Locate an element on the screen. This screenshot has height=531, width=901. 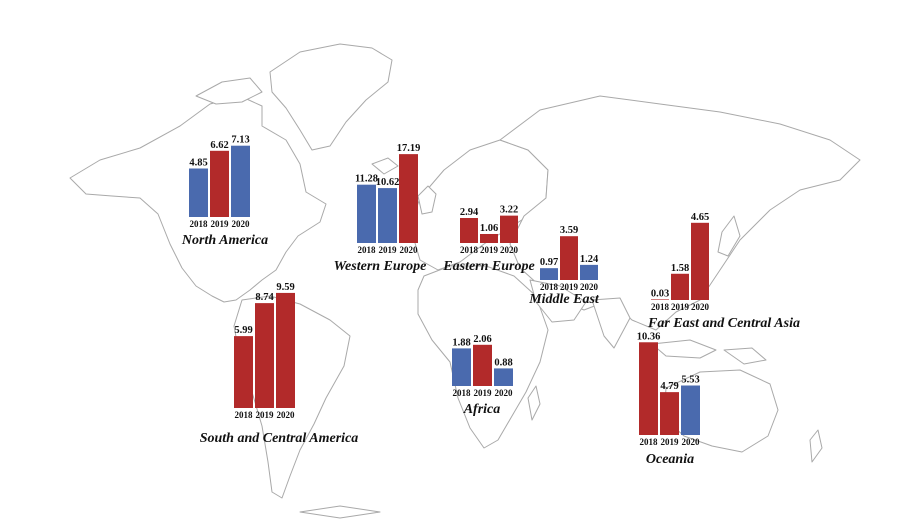
bar-value-label: 8.74 is located at coordinates (264, 297).